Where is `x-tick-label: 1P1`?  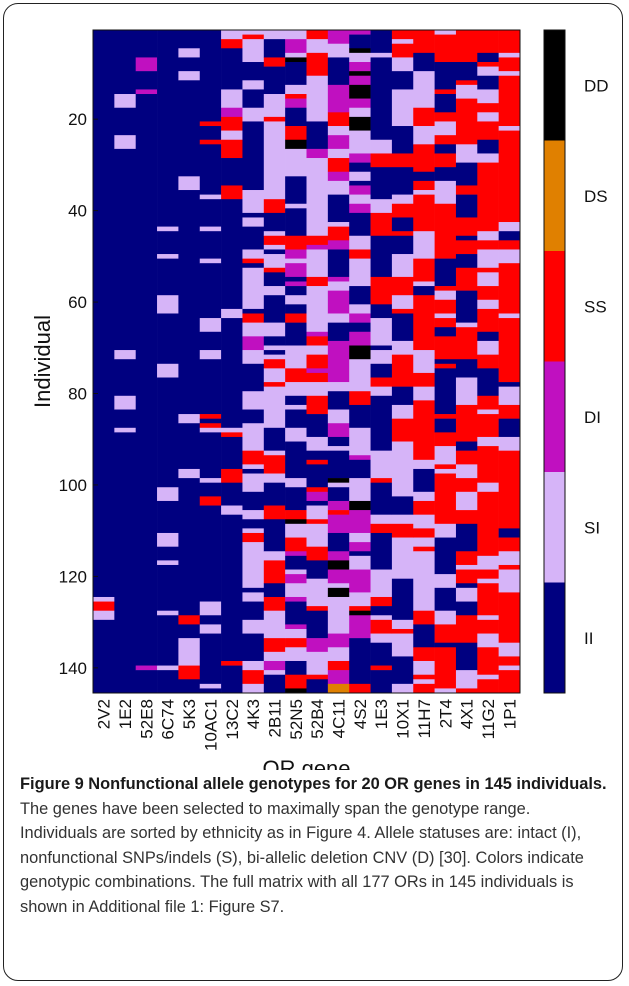 x-tick-label: 1P1 is located at coordinates (509, 714).